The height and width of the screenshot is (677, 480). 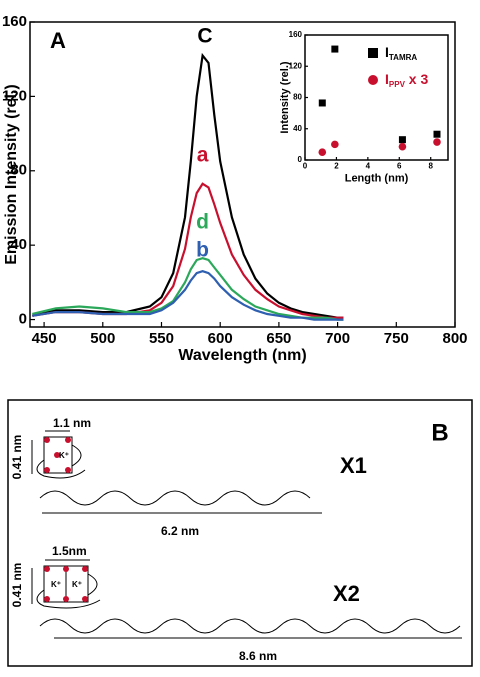 I want to click on line-label: b, so click(x=202, y=249).